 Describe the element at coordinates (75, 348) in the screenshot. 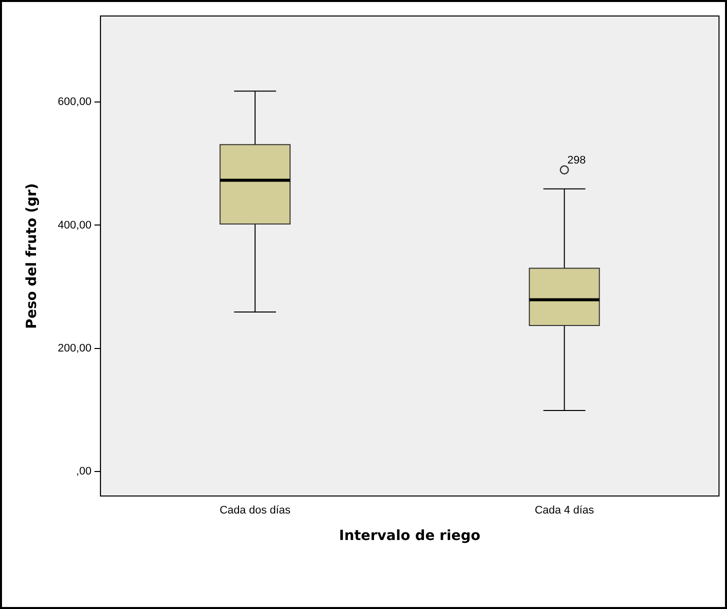

I see `y-tick-label: 200,00` at that location.